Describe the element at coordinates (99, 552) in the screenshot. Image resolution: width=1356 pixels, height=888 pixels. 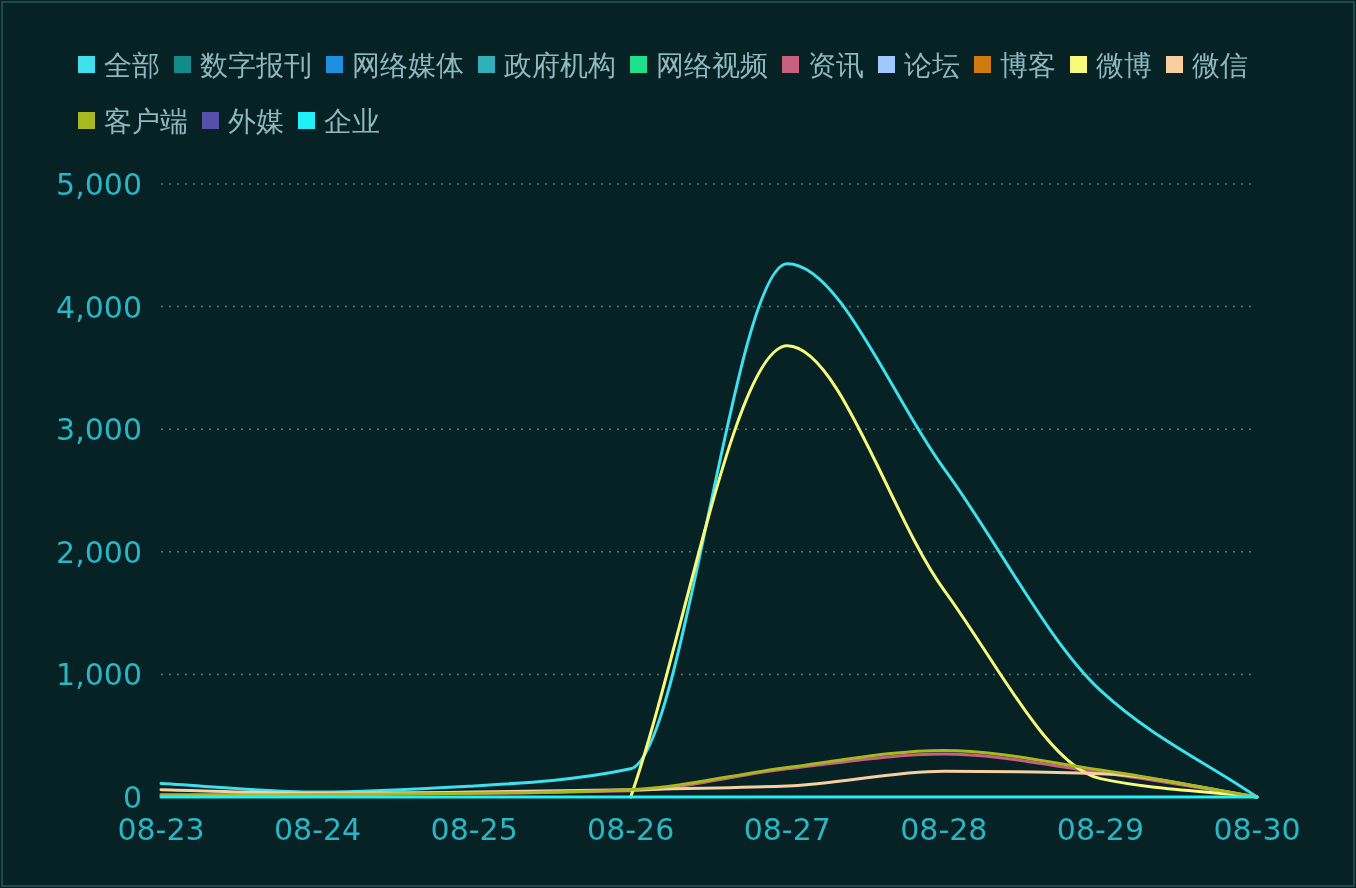
I see `y-tick-label: 2,000` at that location.